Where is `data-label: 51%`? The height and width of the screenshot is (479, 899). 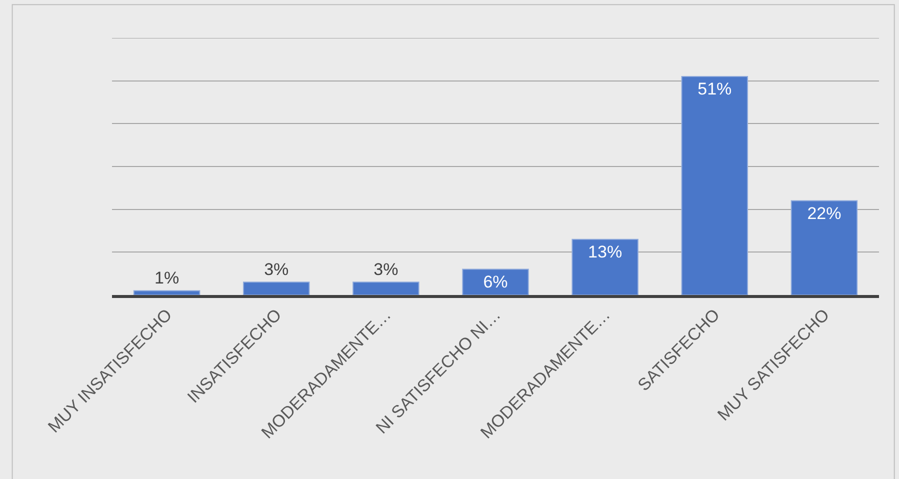
data-label: 51% is located at coordinates (715, 89).